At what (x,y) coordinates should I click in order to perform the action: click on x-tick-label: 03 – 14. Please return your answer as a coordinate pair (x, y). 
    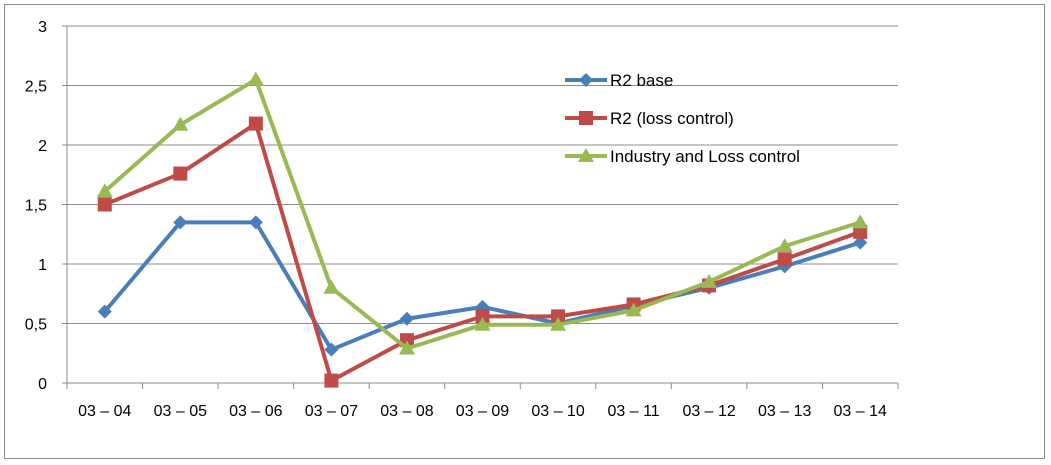
    Looking at the image, I should click on (860, 411).